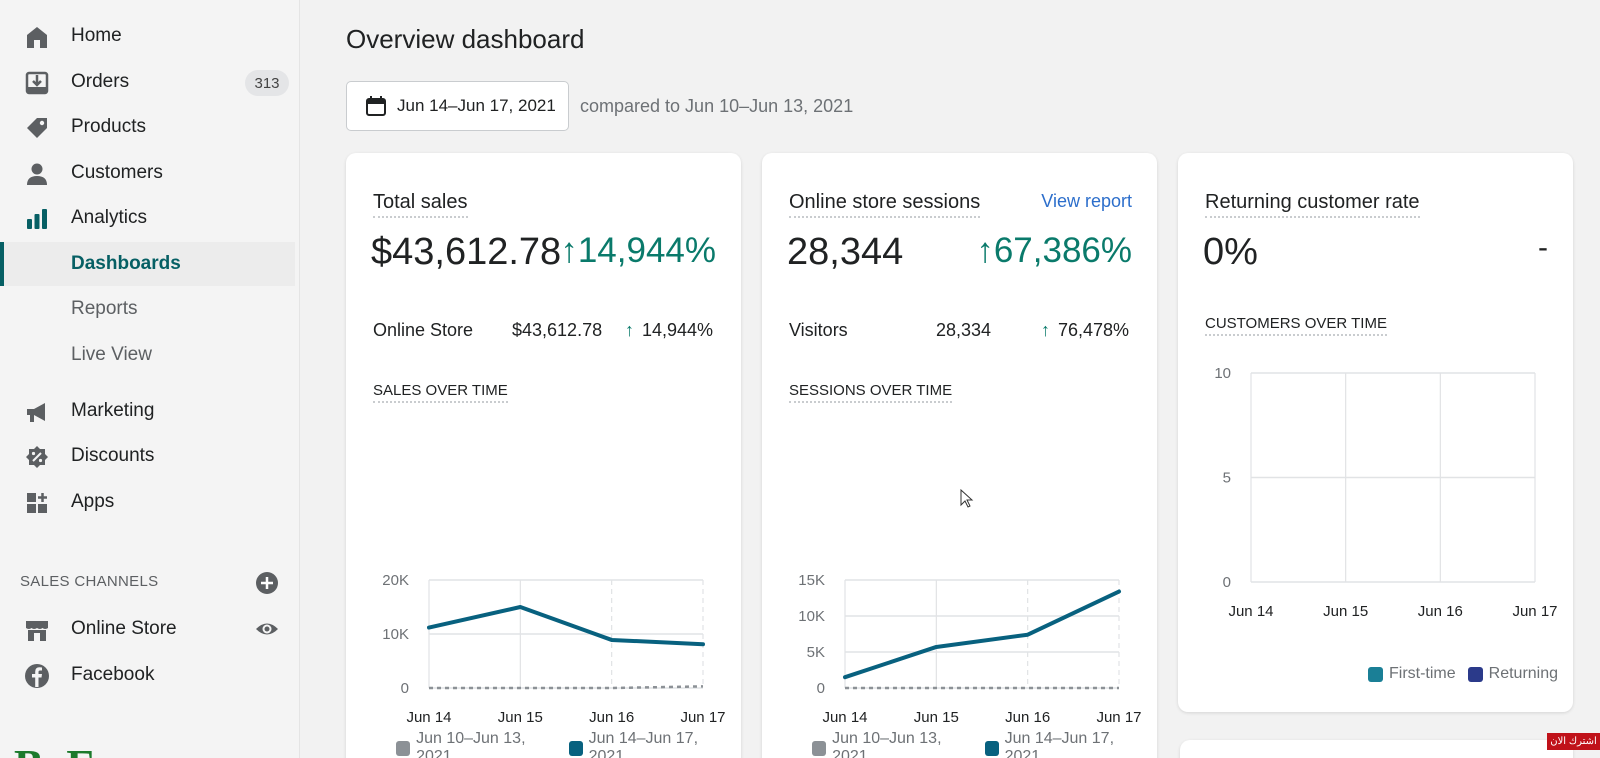 This screenshot has height=758, width=1600. What do you see at coordinates (557, 330) in the screenshot?
I see `breakdown-value: $43,612.78` at bounding box center [557, 330].